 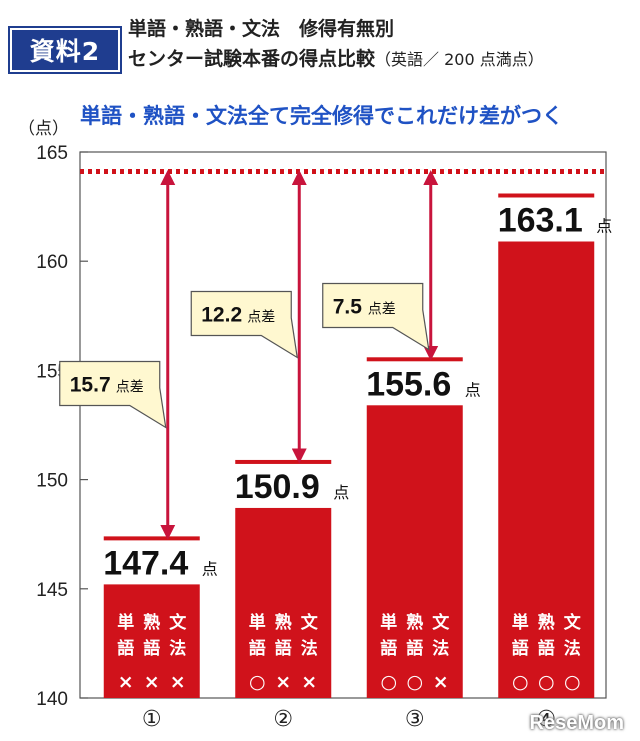 What do you see at coordinates (321, 116) in the screenshot?
I see `chart-headline: 単語・熟語・文法全て完全修得でこれだけ差がつく` at bounding box center [321, 116].